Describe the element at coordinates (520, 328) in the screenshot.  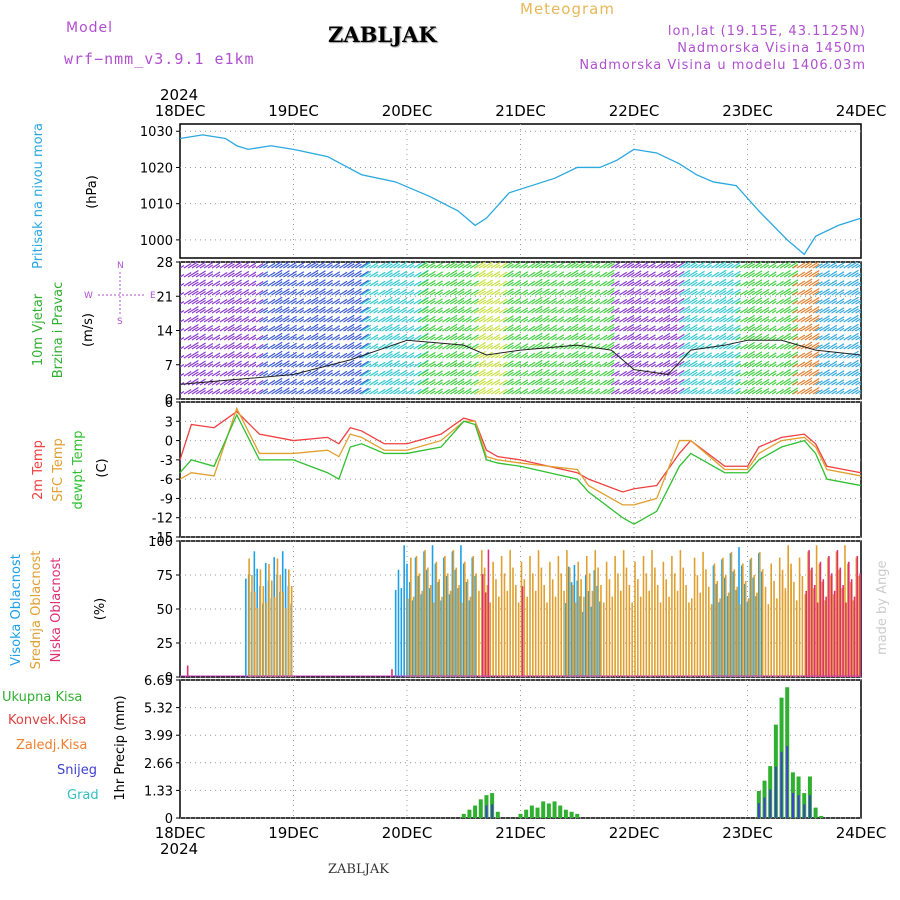
I see `wind-barb-field` at that location.